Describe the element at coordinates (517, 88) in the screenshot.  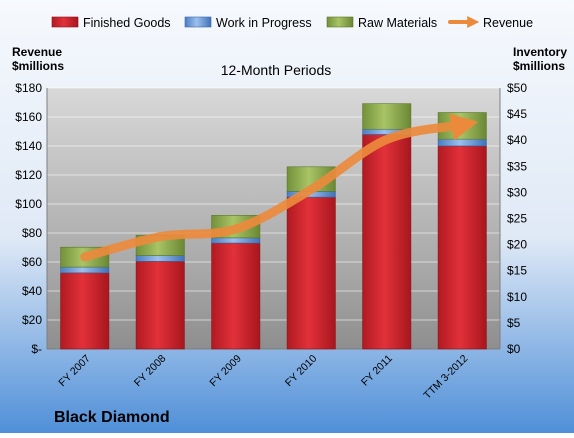
I see `right-tick-label: $50` at that location.